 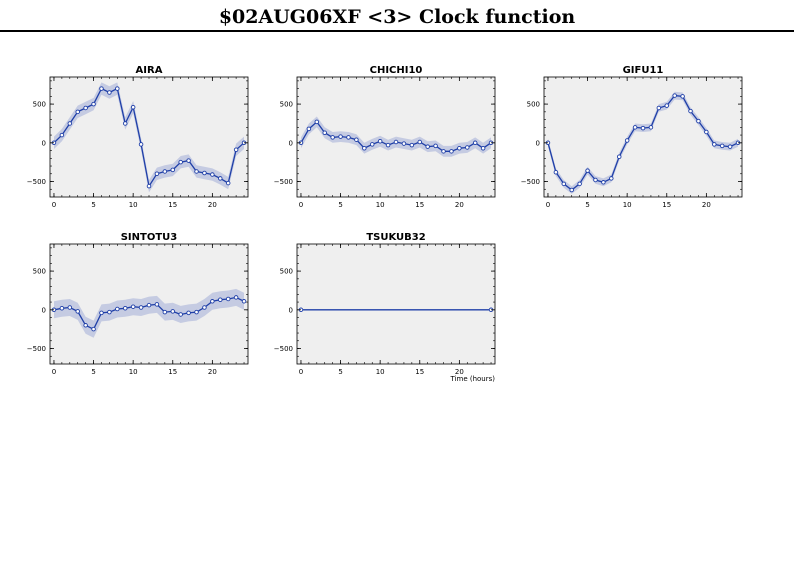 What do you see at coordinates (643, 70) in the screenshot?
I see `chart-title: GIFU11` at bounding box center [643, 70].